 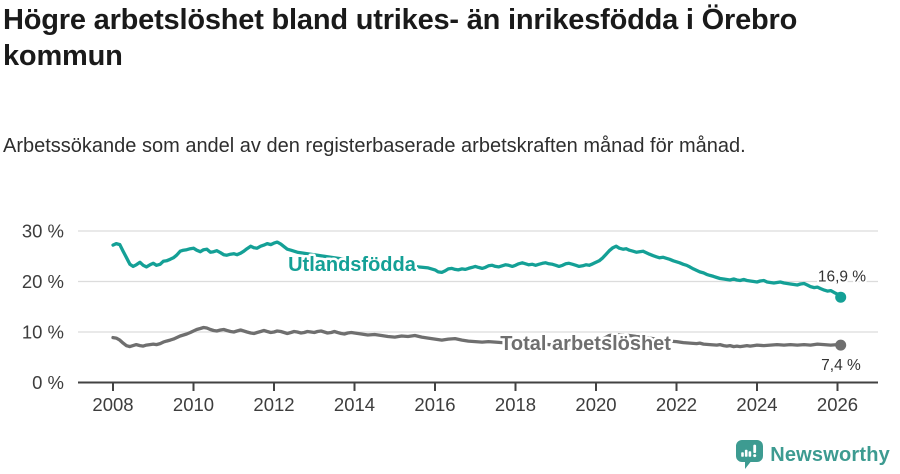 What do you see at coordinates (112, 404) in the screenshot?
I see `x-tick-label: 2008` at bounding box center [112, 404].